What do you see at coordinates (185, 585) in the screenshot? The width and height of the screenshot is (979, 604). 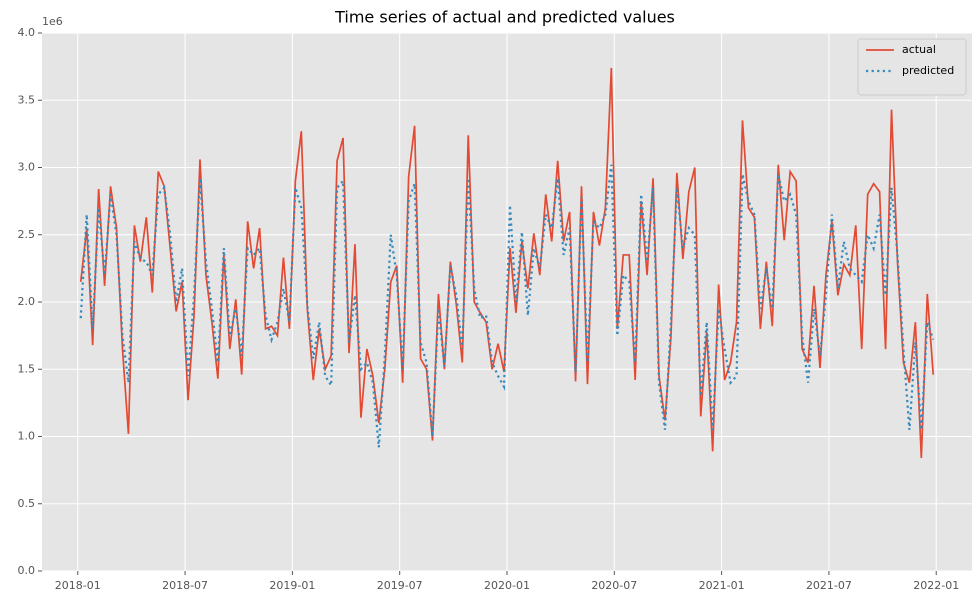 I see `x-tick-label: 2018-07` at bounding box center [185, 585].